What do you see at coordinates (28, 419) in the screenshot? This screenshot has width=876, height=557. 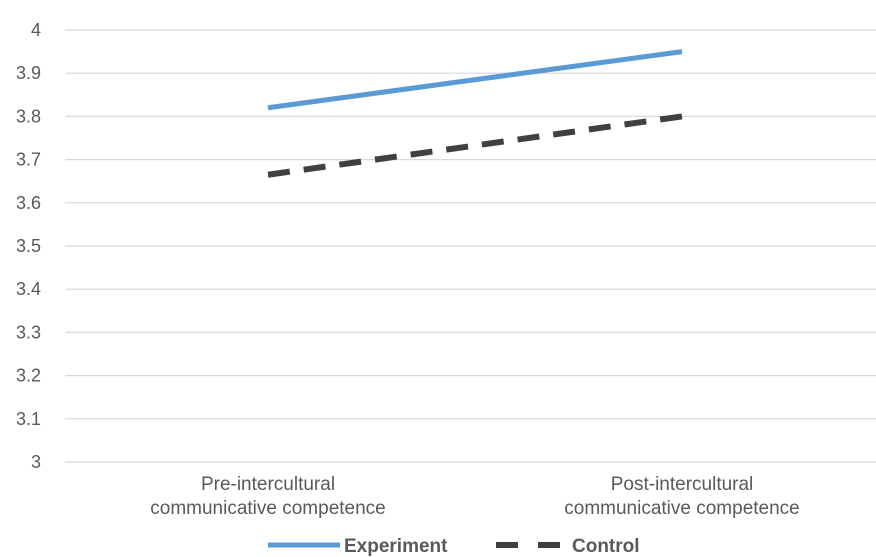 I see `y-tick-label: 3.1` at bounding box center [28, 419].